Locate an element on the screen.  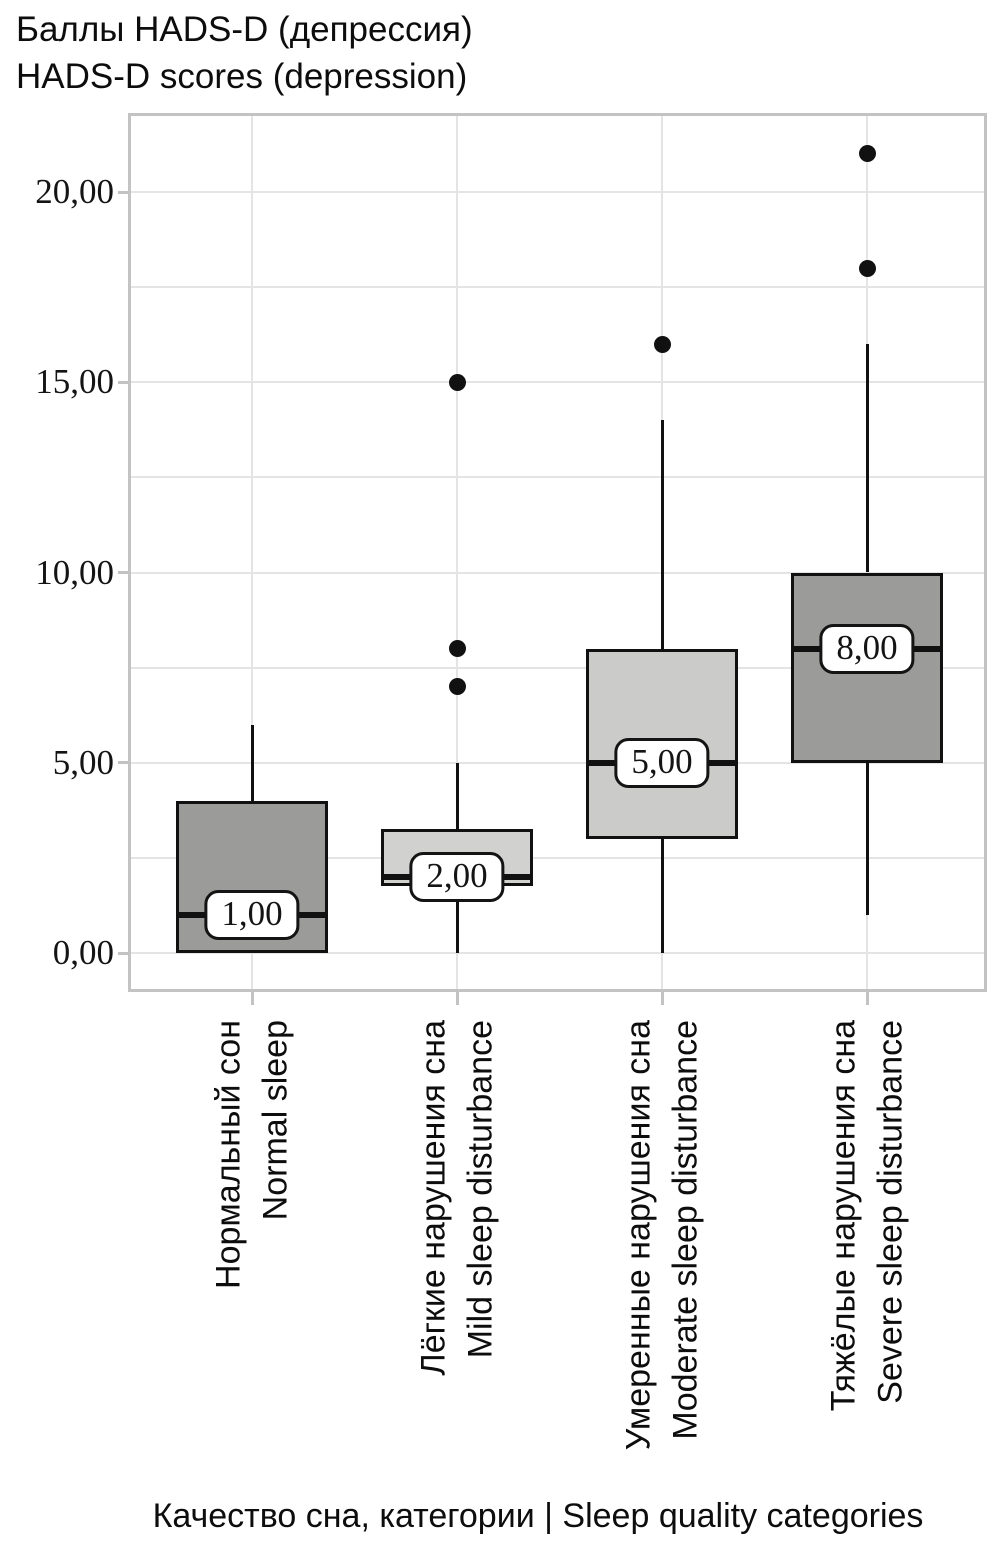
category-label: Нормальный сон Normal sleep is located at coordinates (251, 1154).